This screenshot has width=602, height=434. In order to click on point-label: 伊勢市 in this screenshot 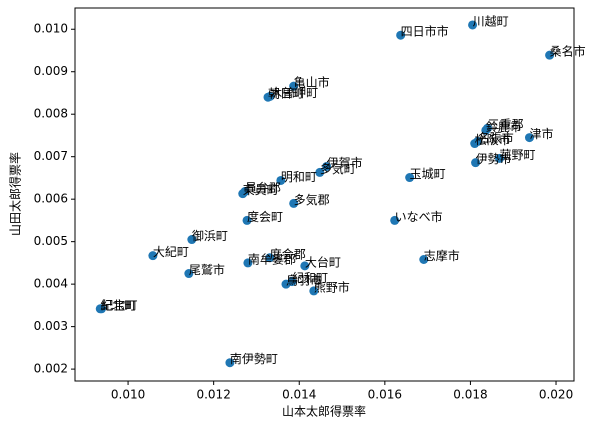, I will do `click(494, 158)`.